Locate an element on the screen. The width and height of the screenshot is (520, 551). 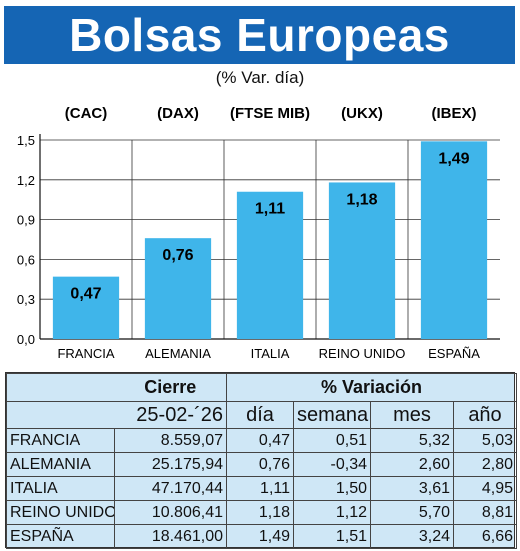
row-year: 4,95 is located at coordinates (485, 488).